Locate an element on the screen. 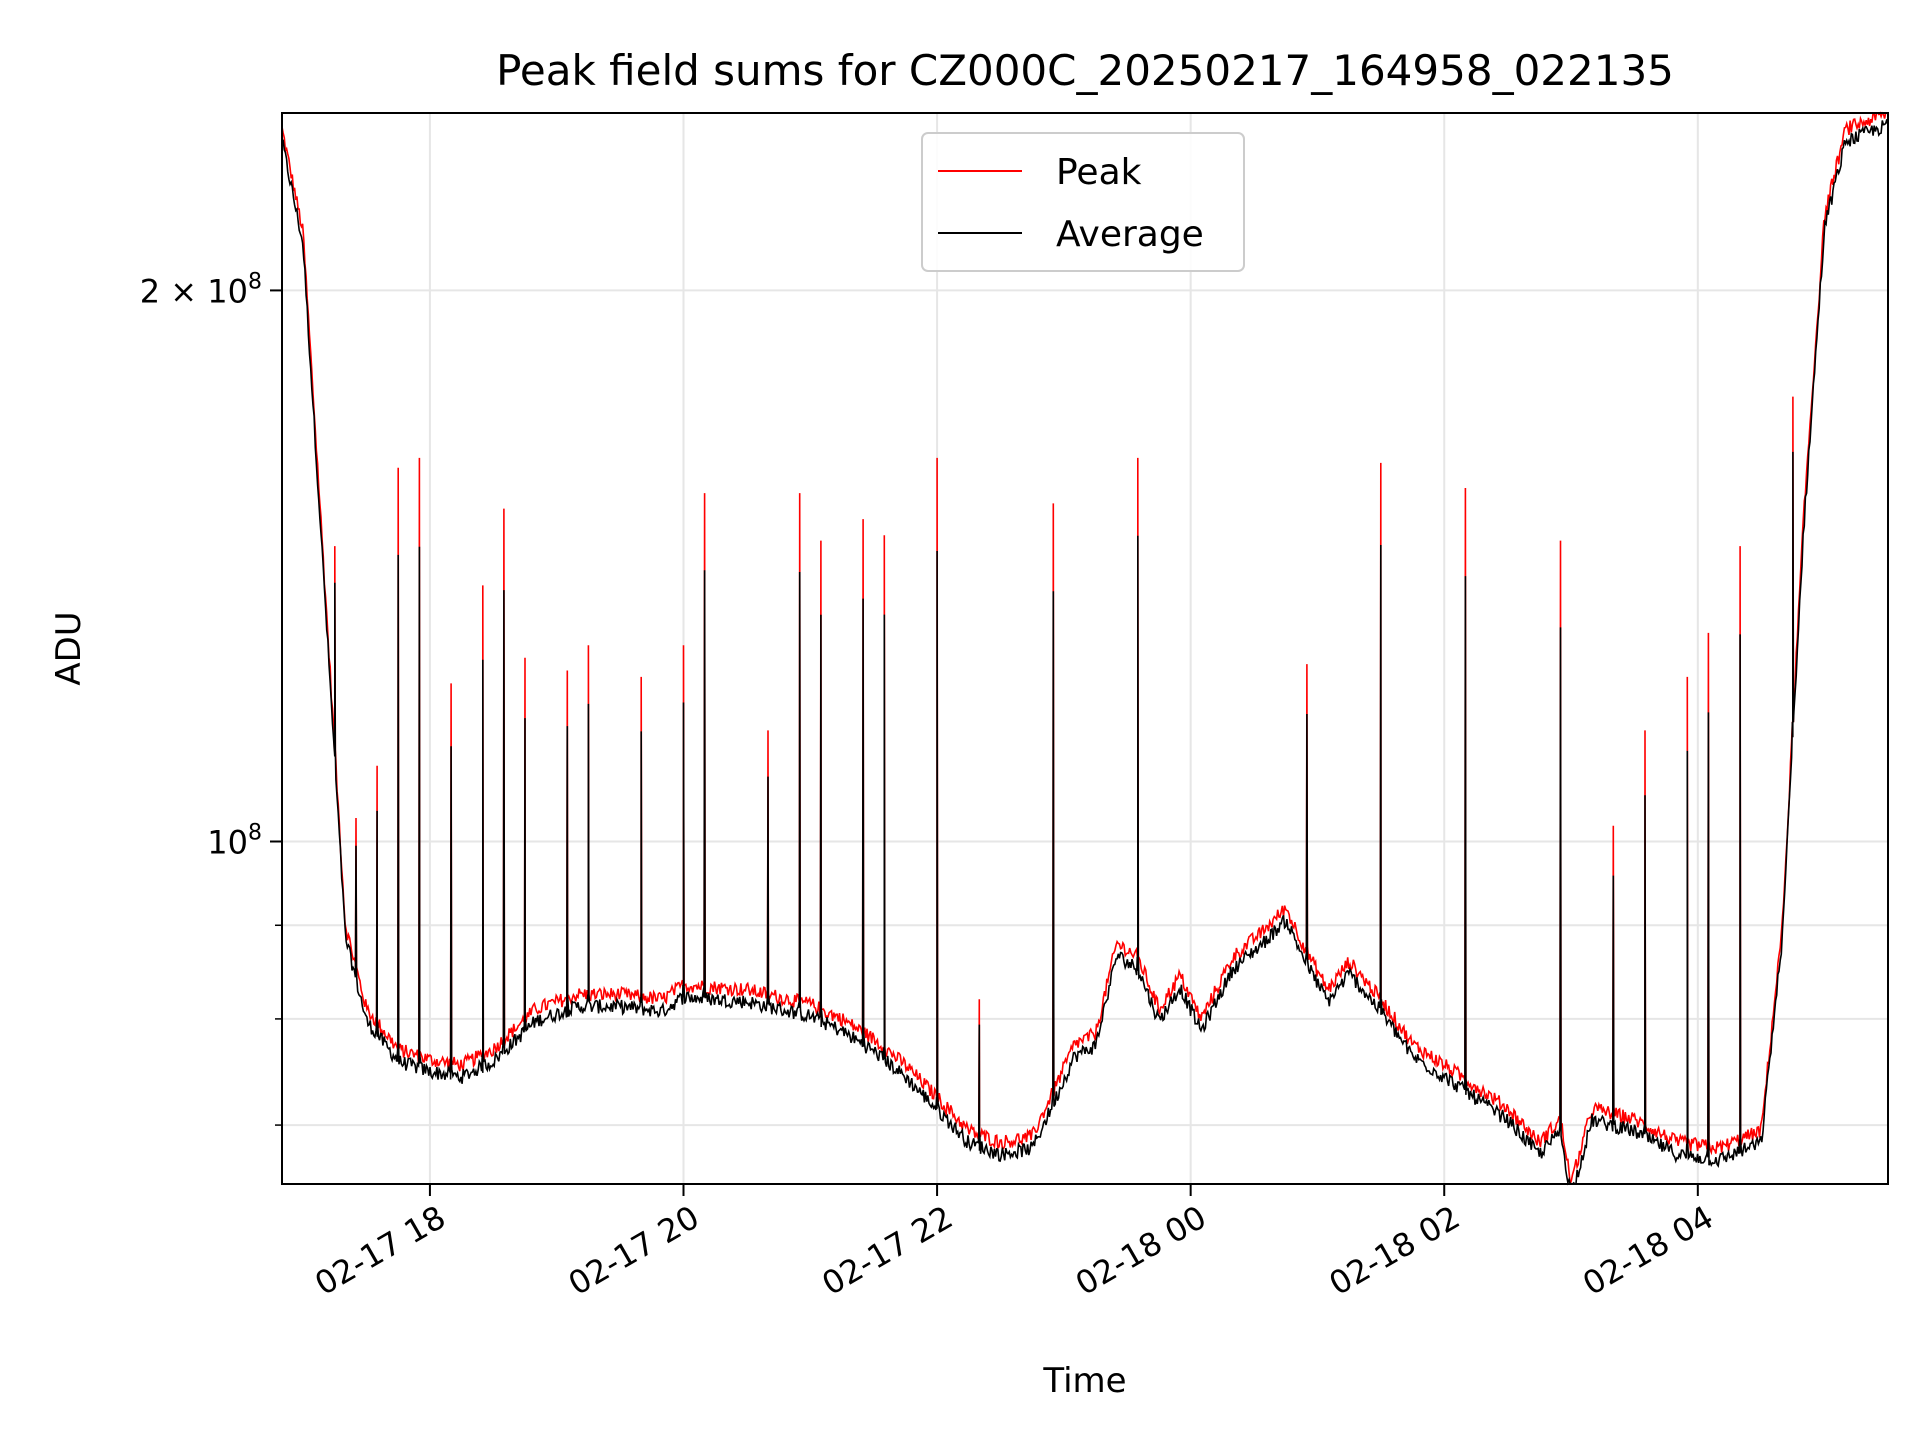  y-tick-label: 108 is located at coordinates (234, 841).